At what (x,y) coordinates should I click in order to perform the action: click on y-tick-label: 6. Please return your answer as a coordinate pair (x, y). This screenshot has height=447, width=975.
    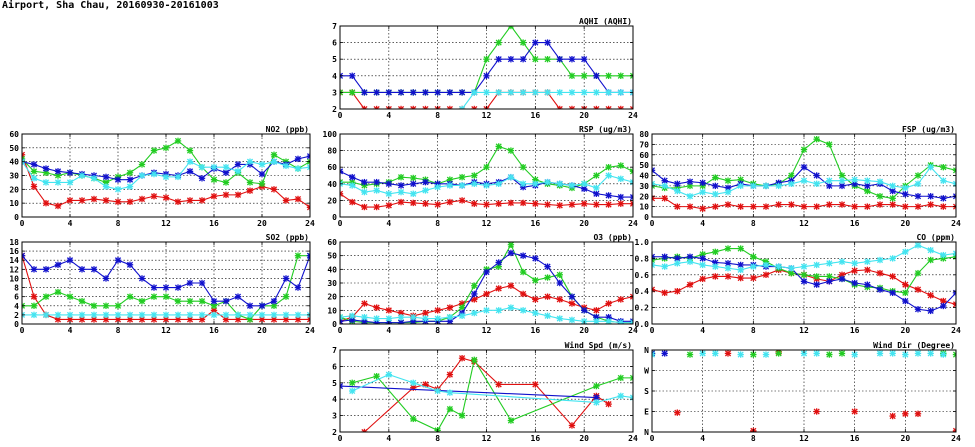
    Looking at the image, I should click on (334, 43).